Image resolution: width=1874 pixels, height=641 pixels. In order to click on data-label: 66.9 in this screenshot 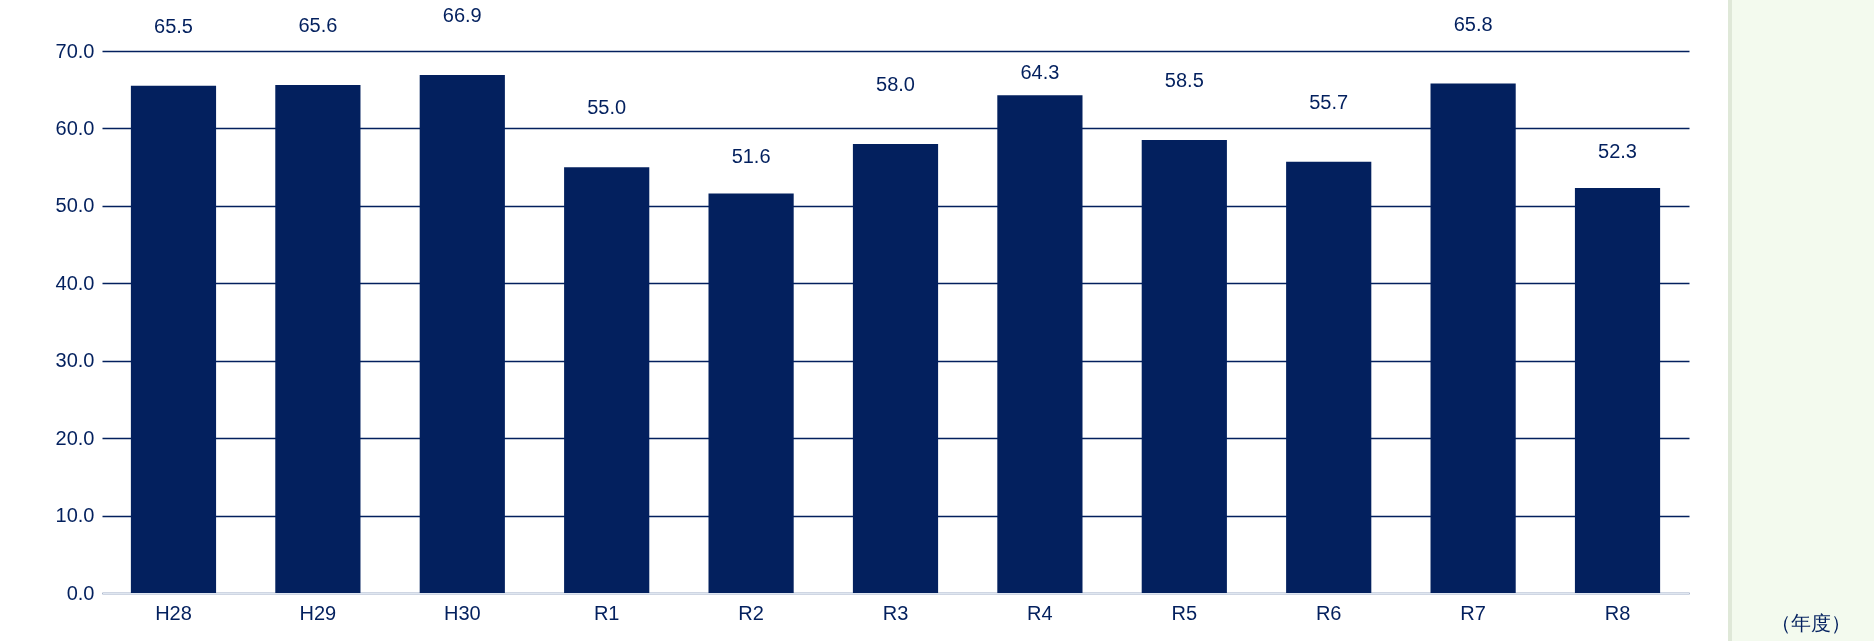, I will do `click(462, 15)`.